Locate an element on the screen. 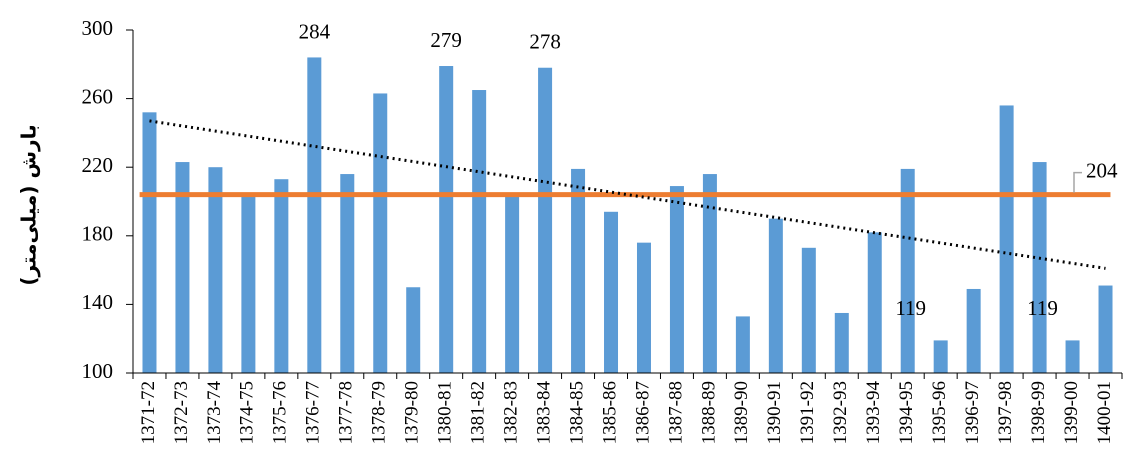  x-tick-label: 1378-79 is located at coordinates (379, 412).